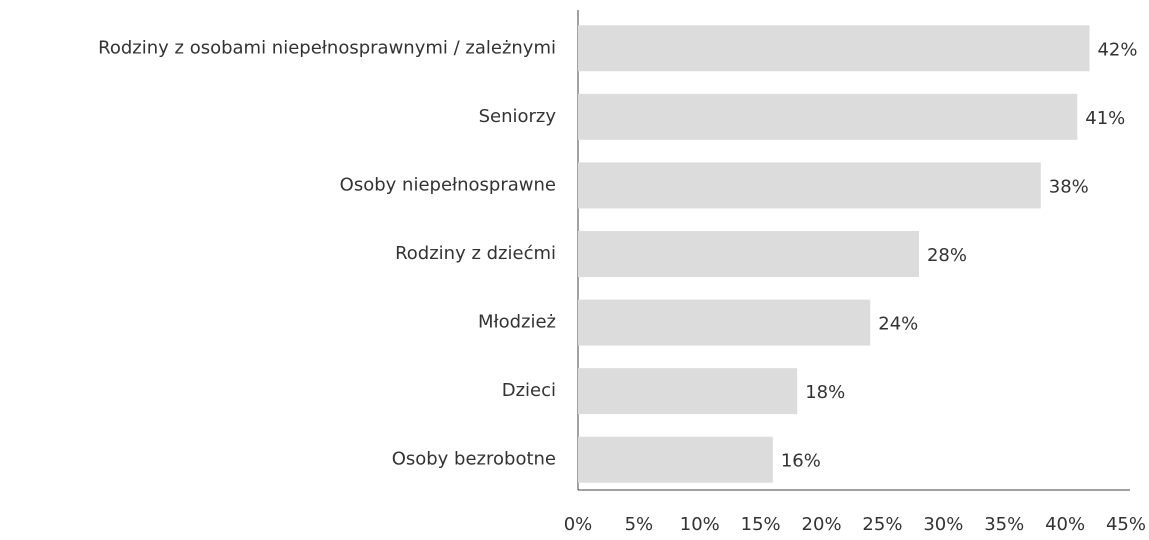 This screenshot has width=1149, height=540. Describe the element at coordinates (517, 322) in the screenshot. I see `y-tick-label: Młodzież` at that location.